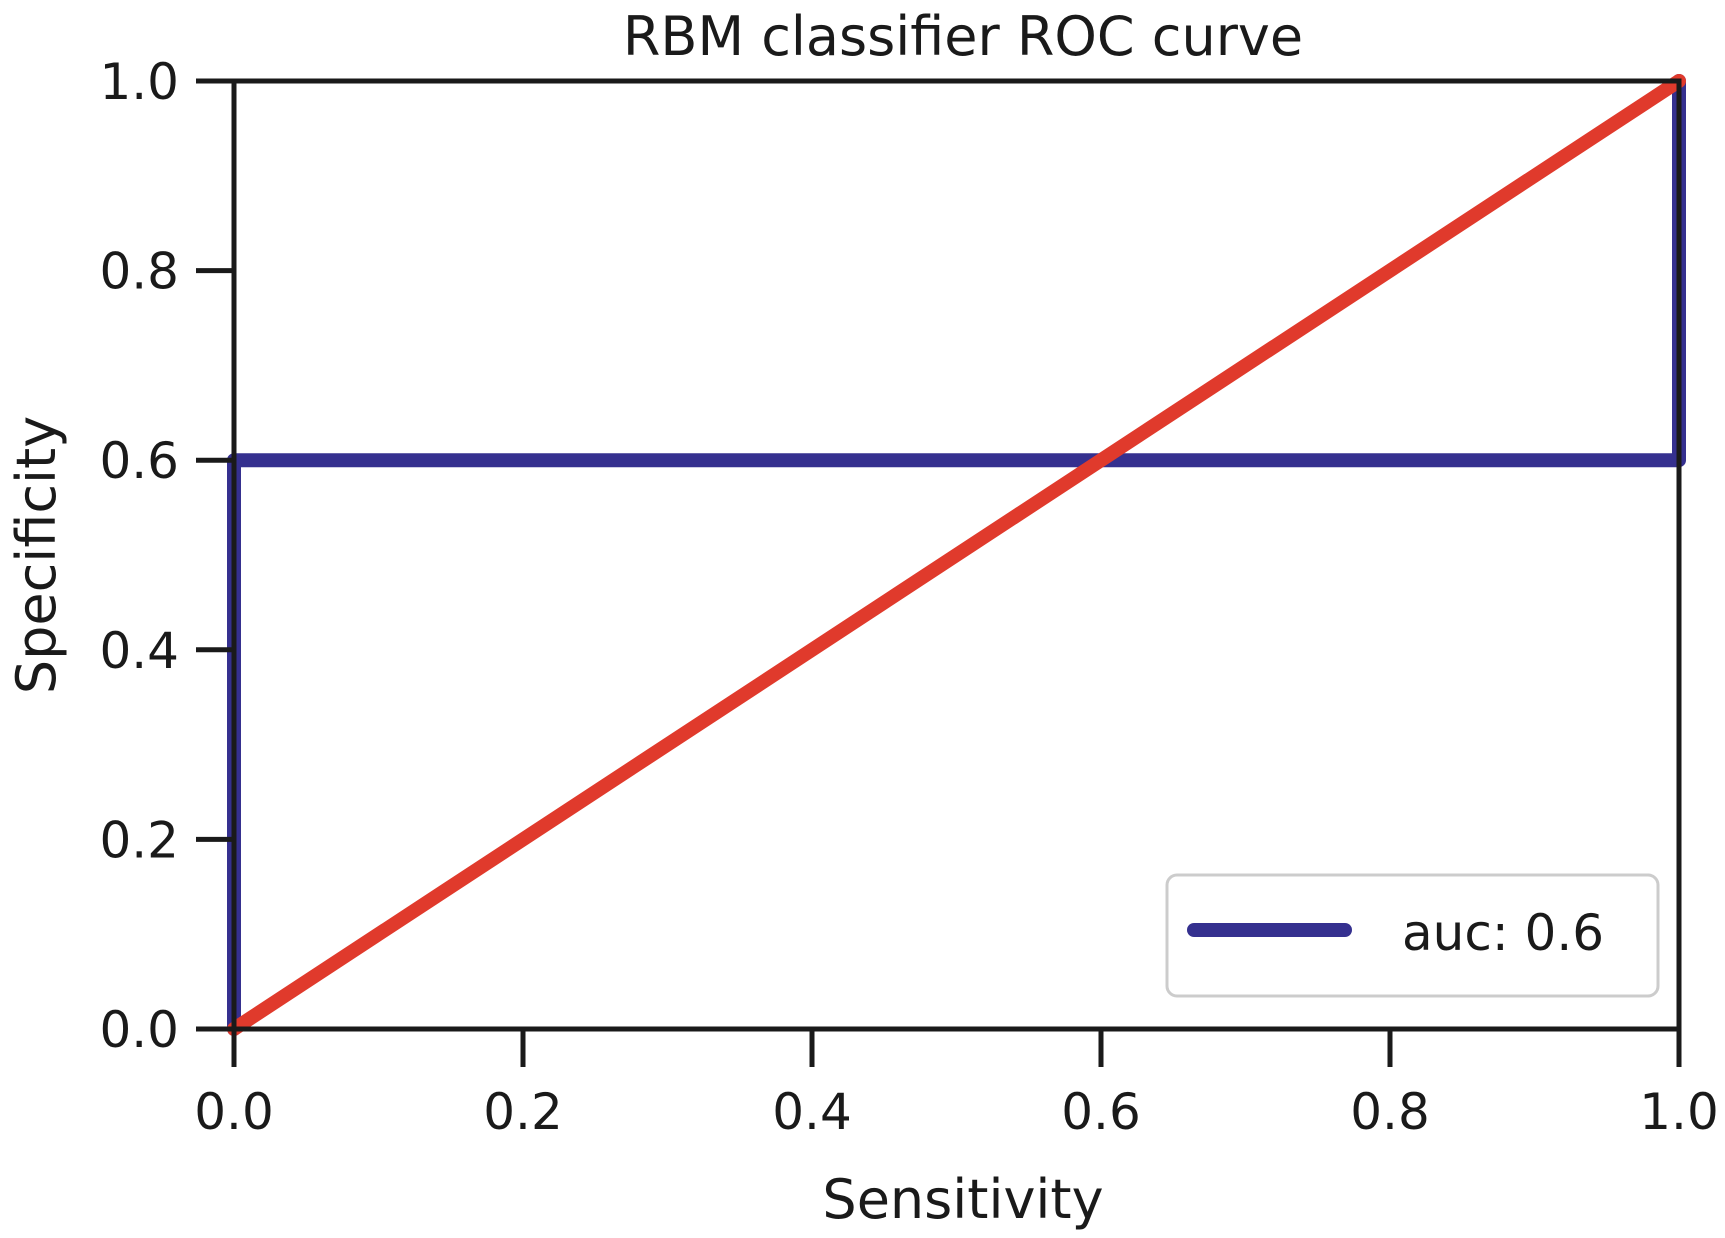 The width and height of the screenshot is (1725, 1238). Describe the element at coordinates (962, 1199) in the screenshot. I see `x-axis-label: Sensitivity` at that location.